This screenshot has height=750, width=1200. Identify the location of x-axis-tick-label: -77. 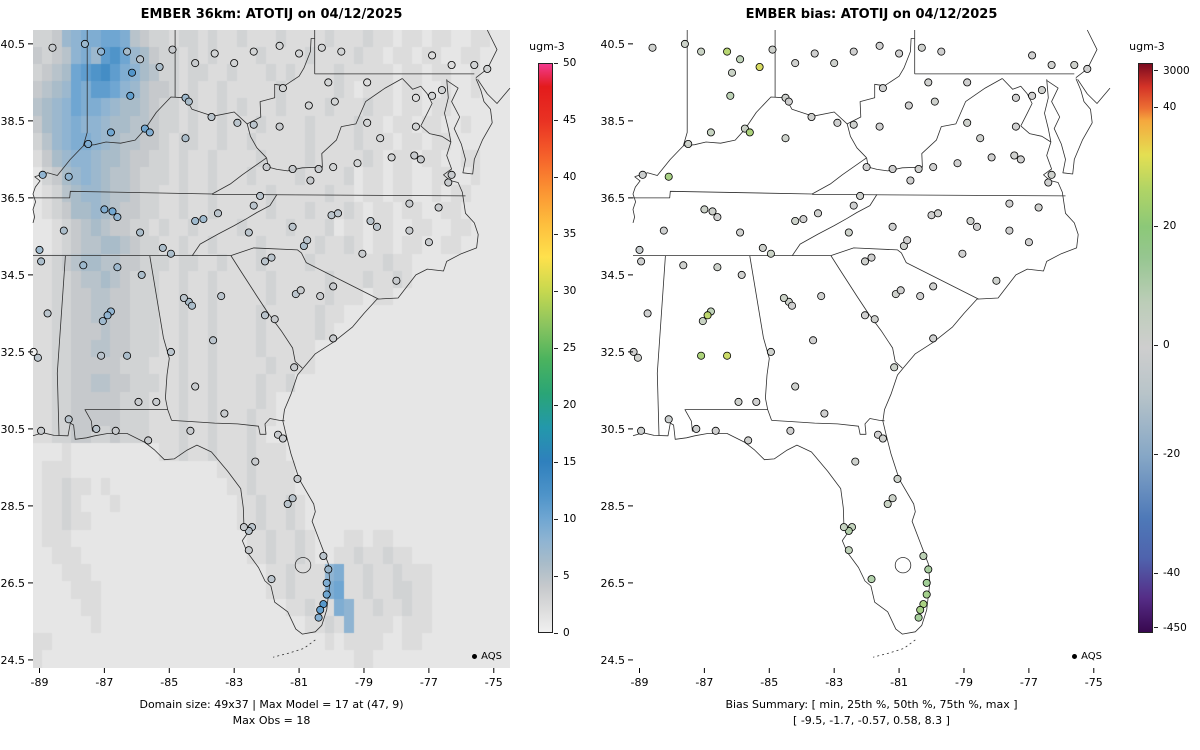
(429, 682).